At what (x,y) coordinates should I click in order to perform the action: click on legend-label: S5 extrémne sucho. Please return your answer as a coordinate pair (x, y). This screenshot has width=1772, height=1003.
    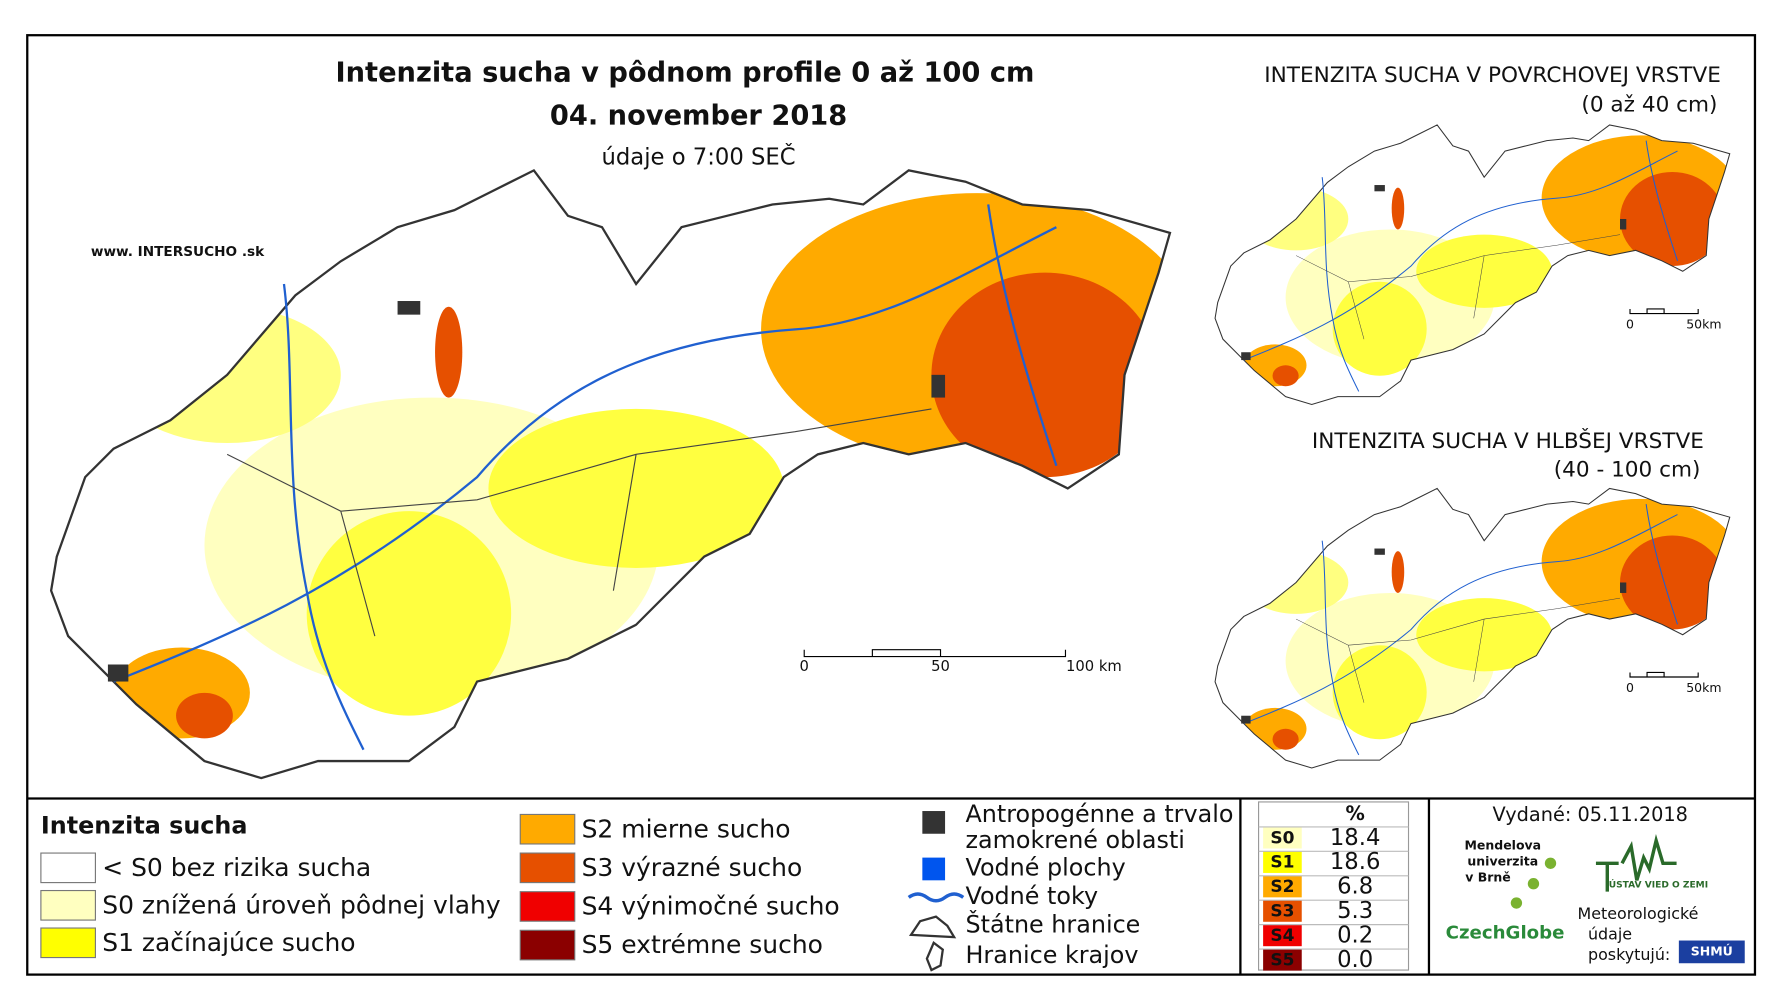
    Looking at the image, I should click on (702, 944).